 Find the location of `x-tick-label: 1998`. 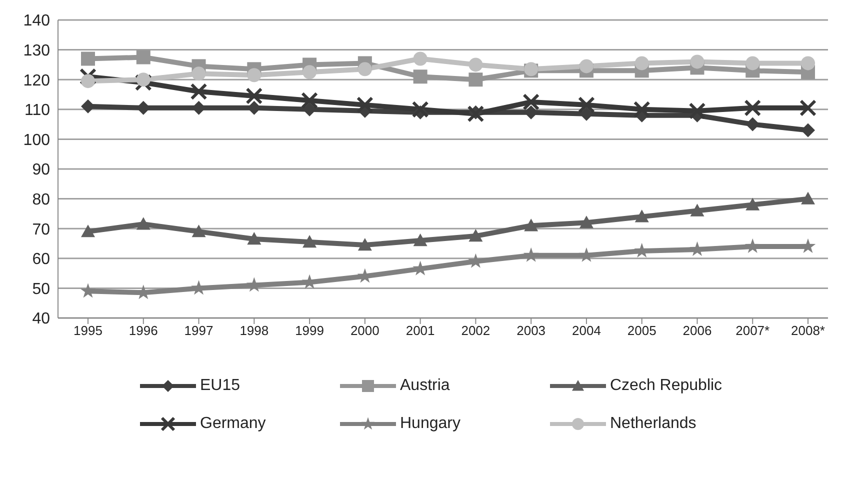

x-tick-label: 1998 is located at coordinates (254, 330).